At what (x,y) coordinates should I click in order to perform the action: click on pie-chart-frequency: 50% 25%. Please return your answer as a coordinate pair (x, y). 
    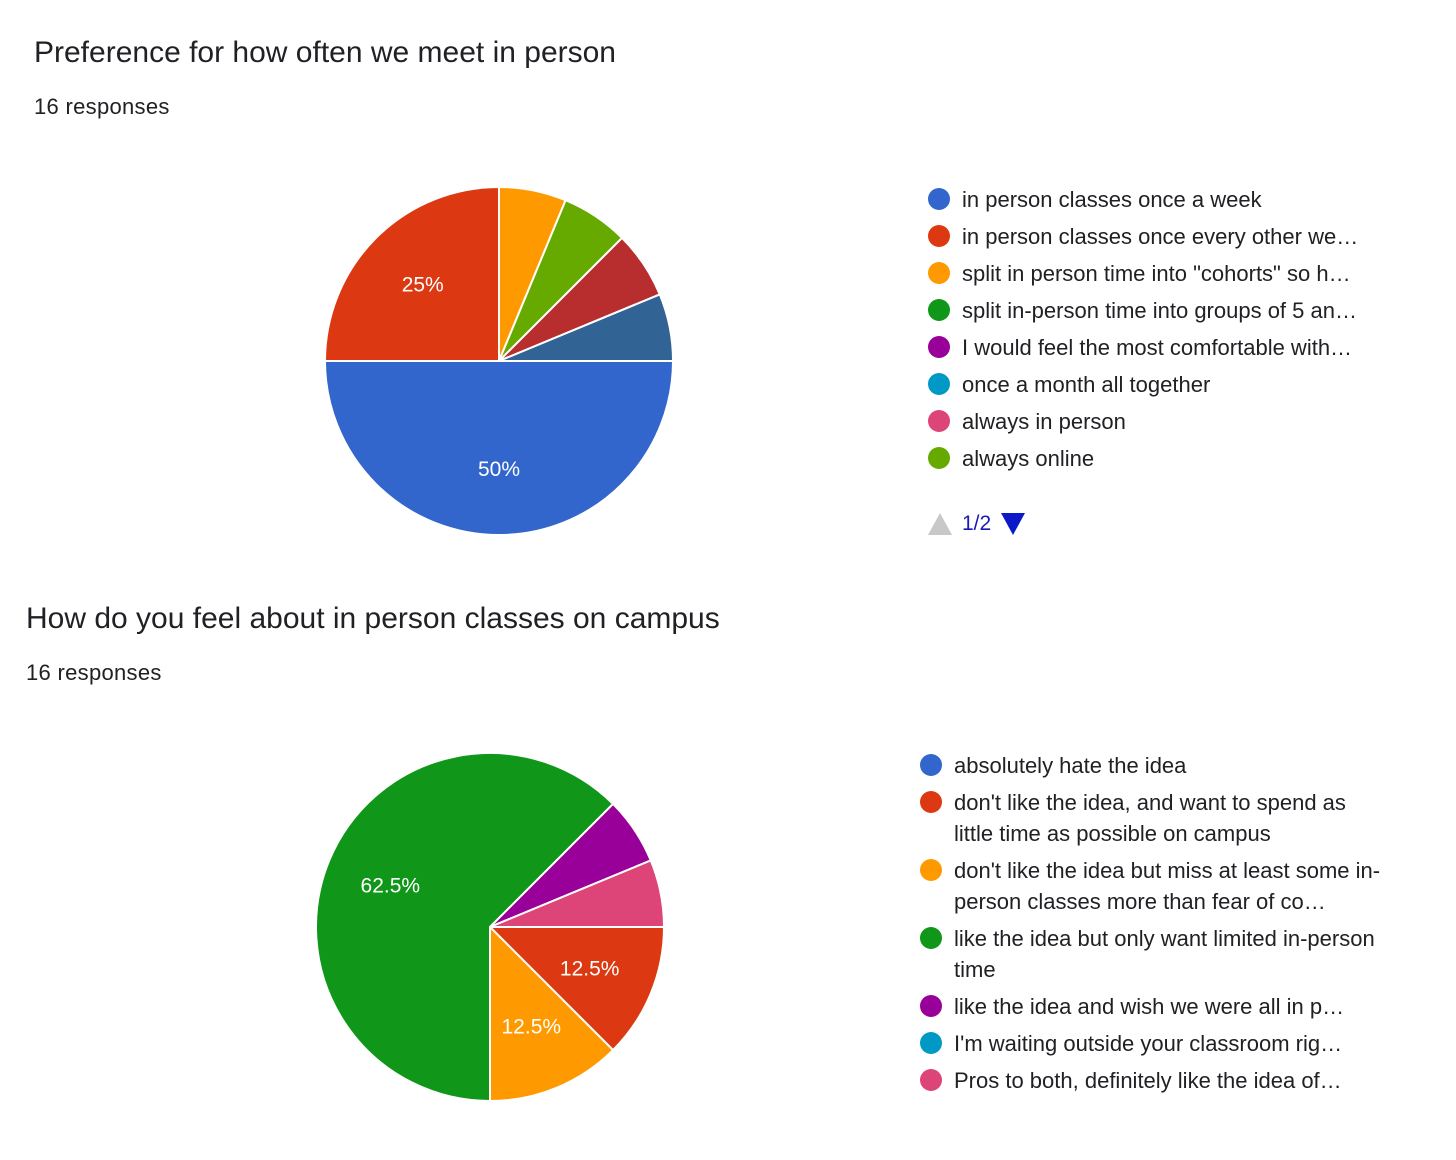
    Looking at the image, I should click on (499, 360).